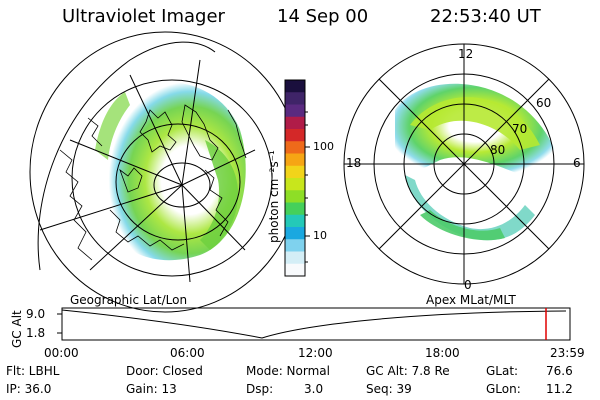 The width and height of the screenshot is (600, 400). What do you see at coordinates (502, 371) in the screenshot?
I see `glat-label: GLat:` at bounding box center [502, 371].